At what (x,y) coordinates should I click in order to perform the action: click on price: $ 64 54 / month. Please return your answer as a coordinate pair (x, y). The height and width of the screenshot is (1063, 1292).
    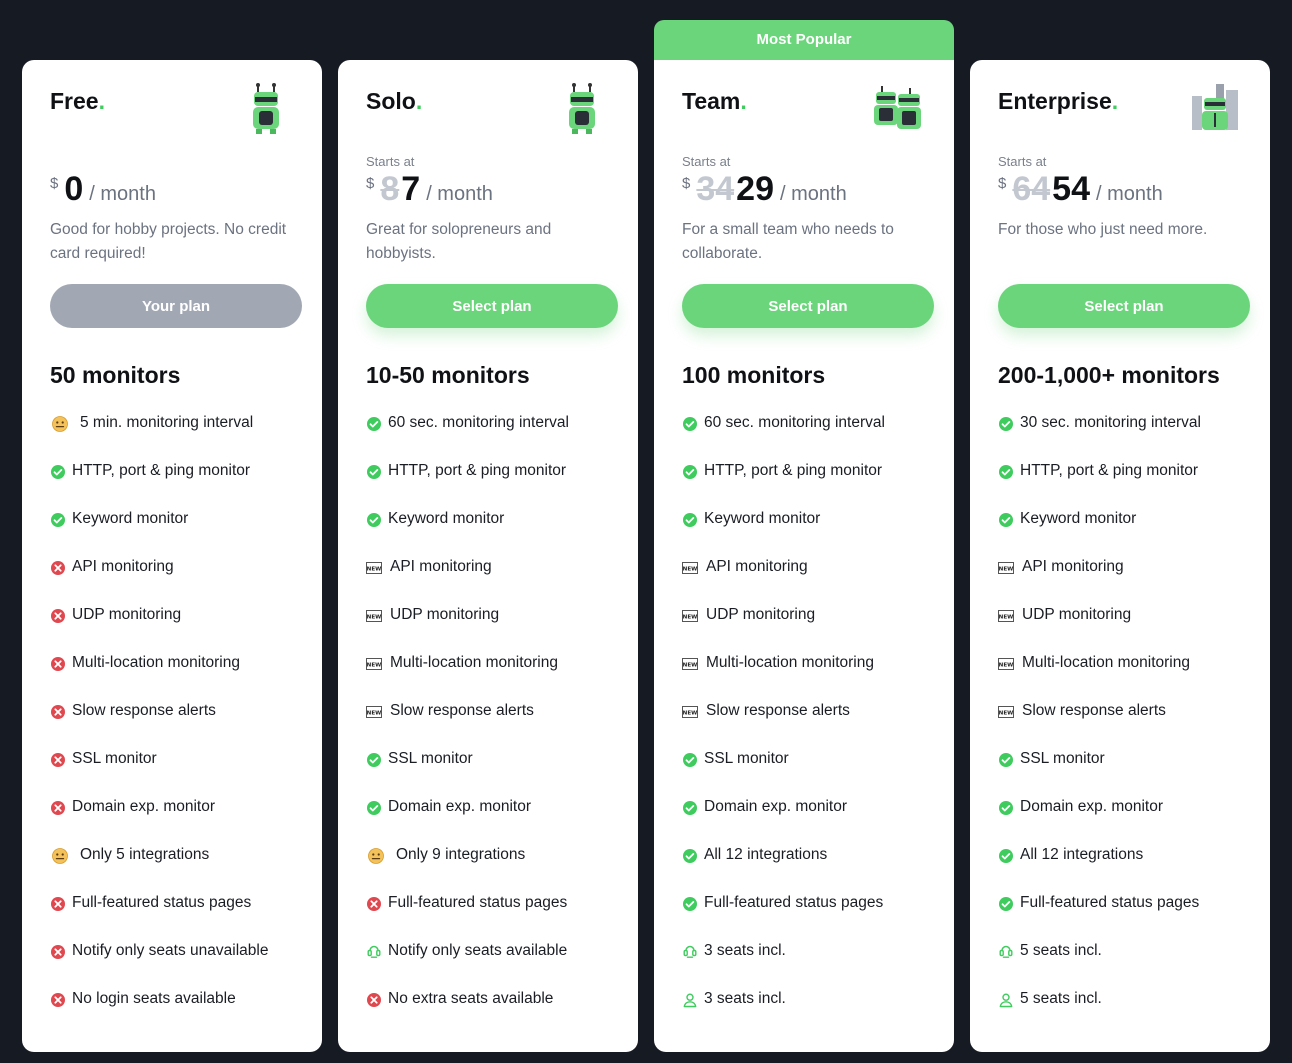
    Looking at the image, I should click on (1080, 189).